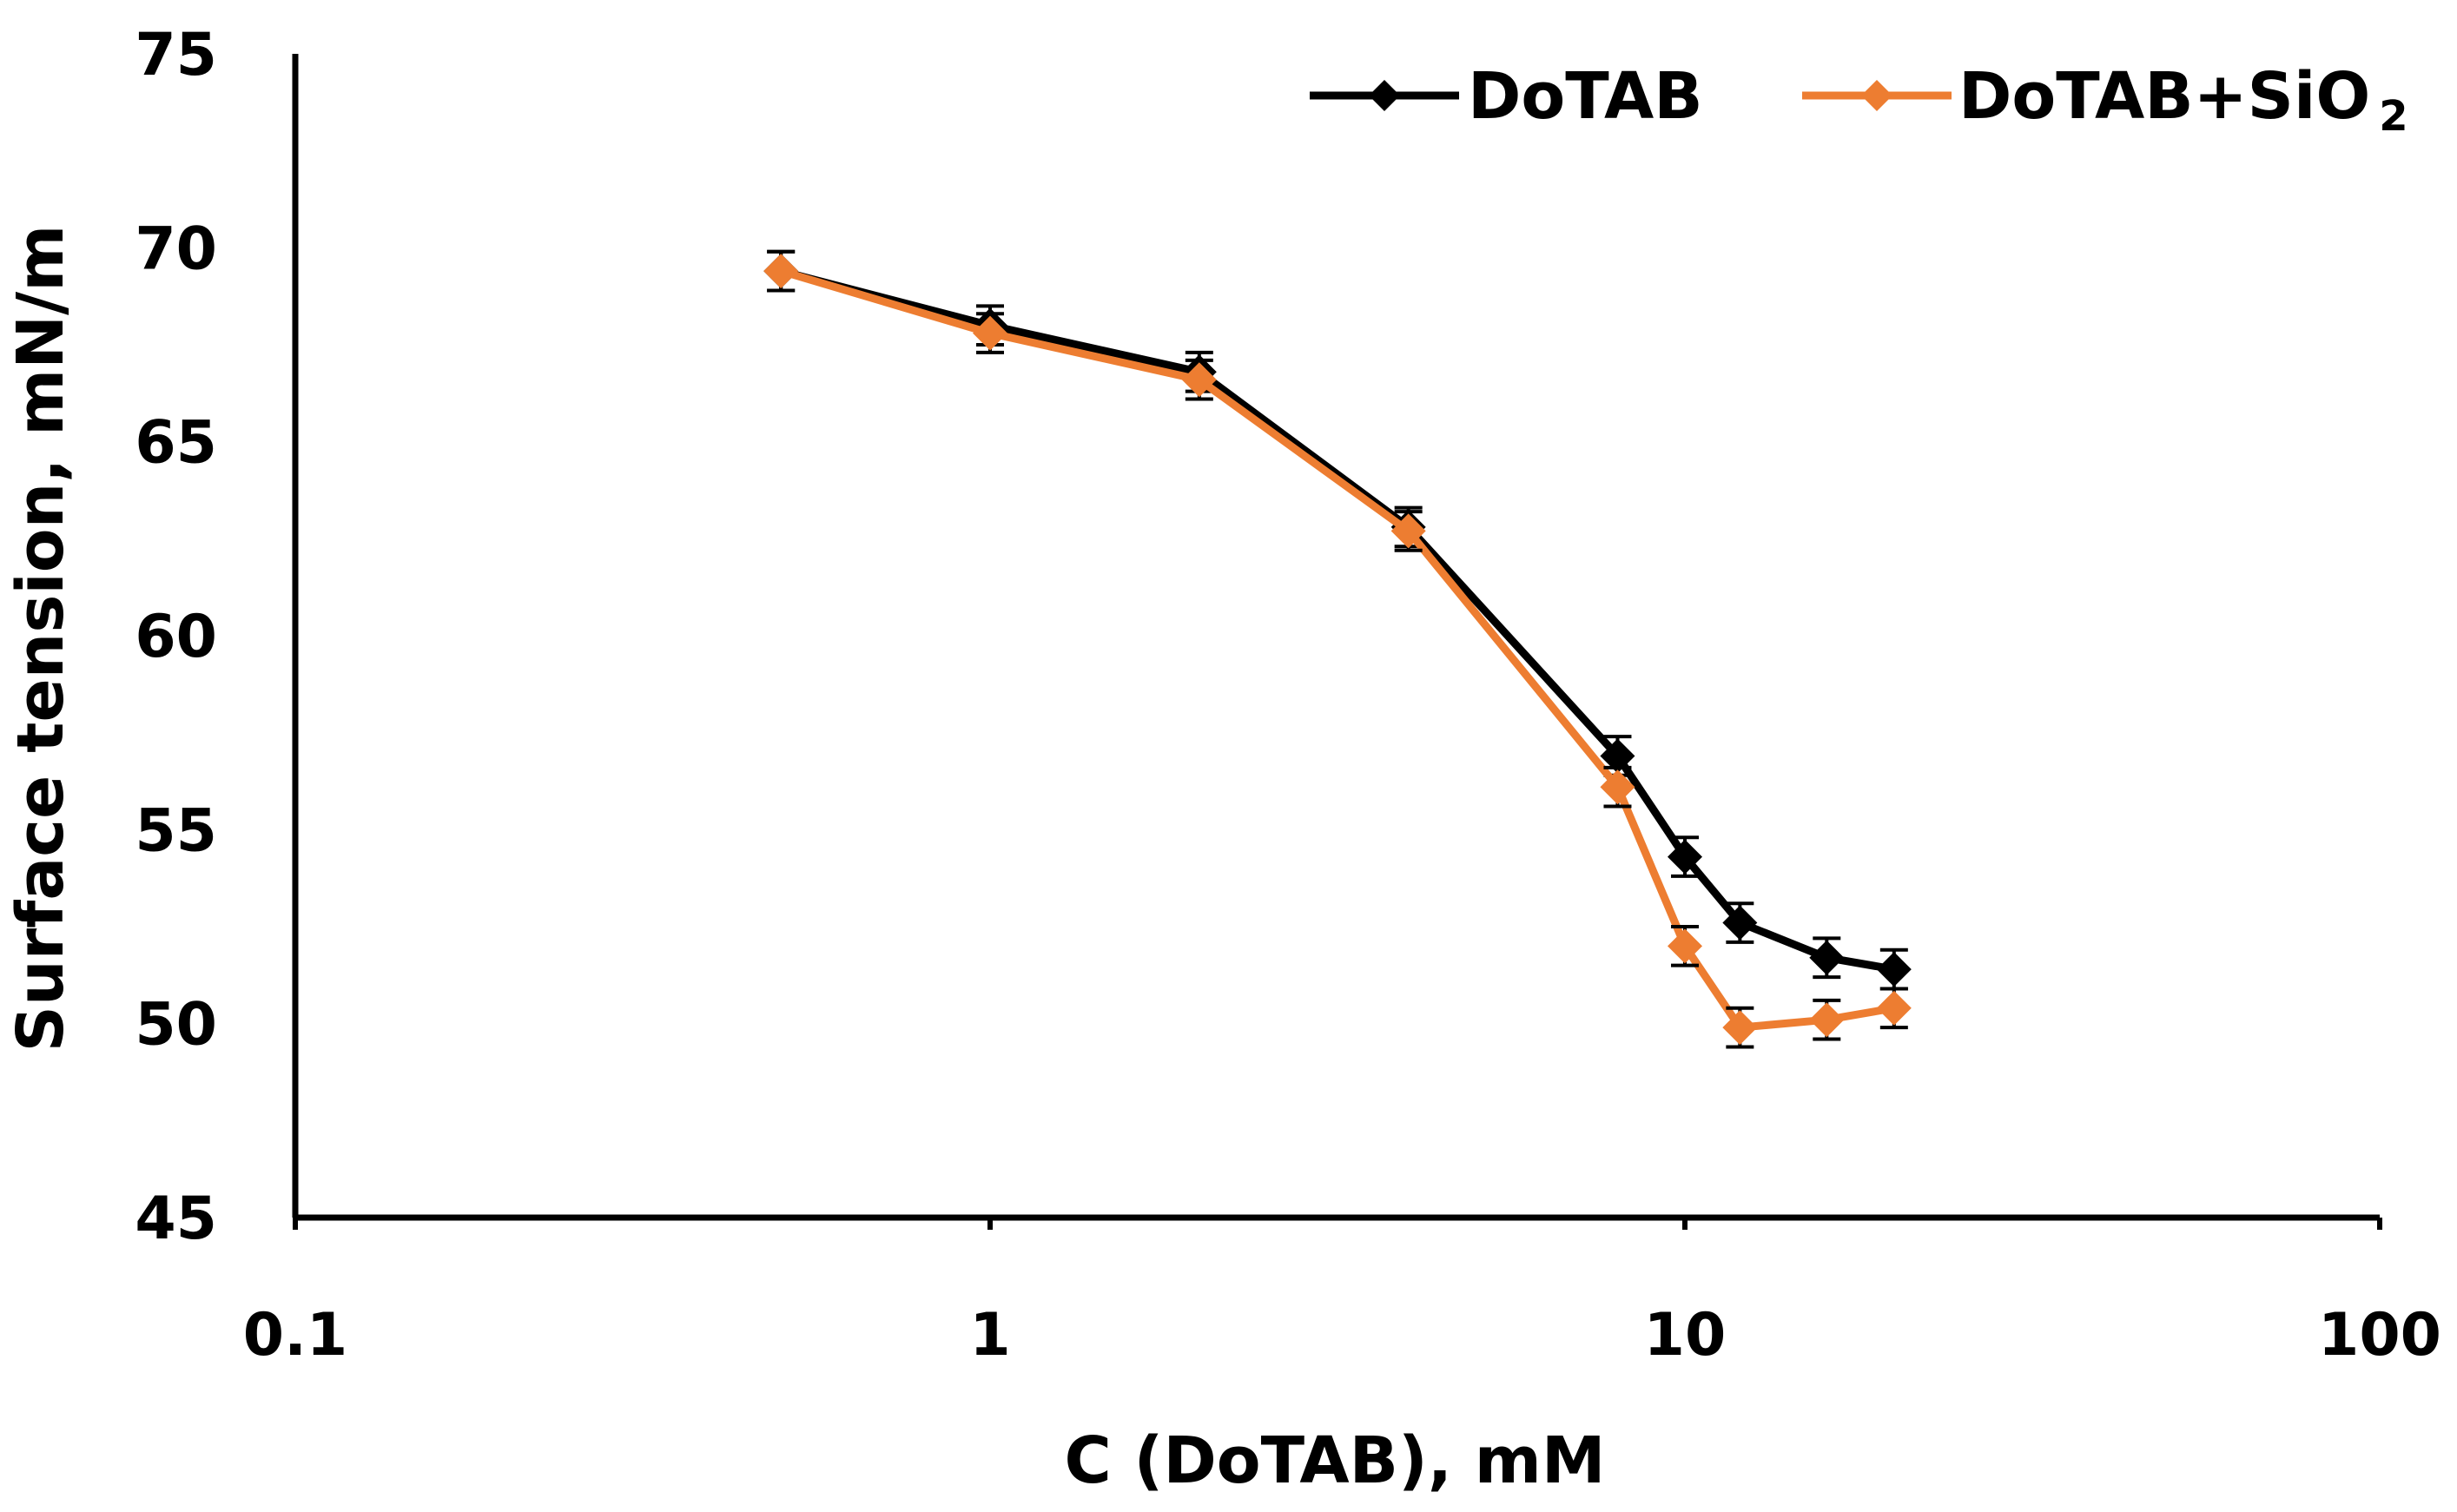 The width and height of the screenshot is (2457, 1512). I want to click on legend: DoTAB DoTAB+SiO 2, so click(1859, 100).